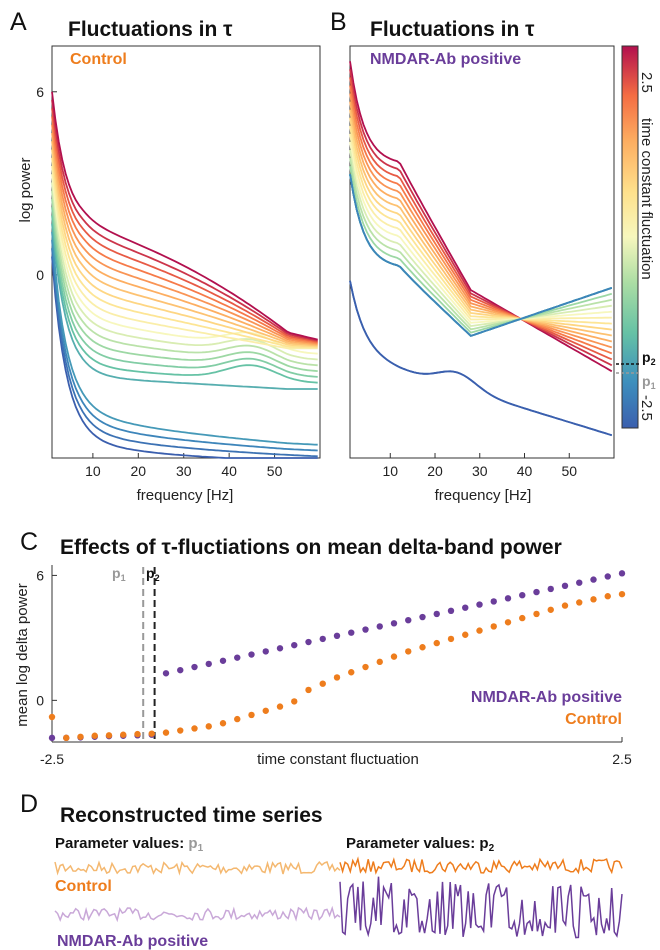  I want to click on control-p2-trace, so click(481, 865).